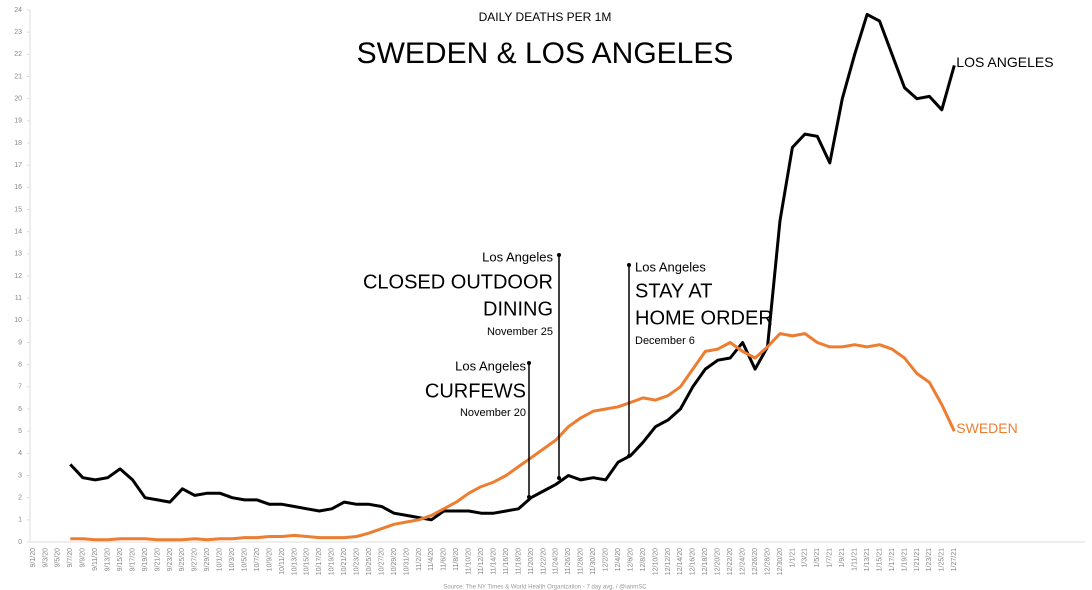  What do you see at coordinates (357, 561) in the screenshot?
I see `x-tick-label: 10/23/20` at bounding box center [357, 561].